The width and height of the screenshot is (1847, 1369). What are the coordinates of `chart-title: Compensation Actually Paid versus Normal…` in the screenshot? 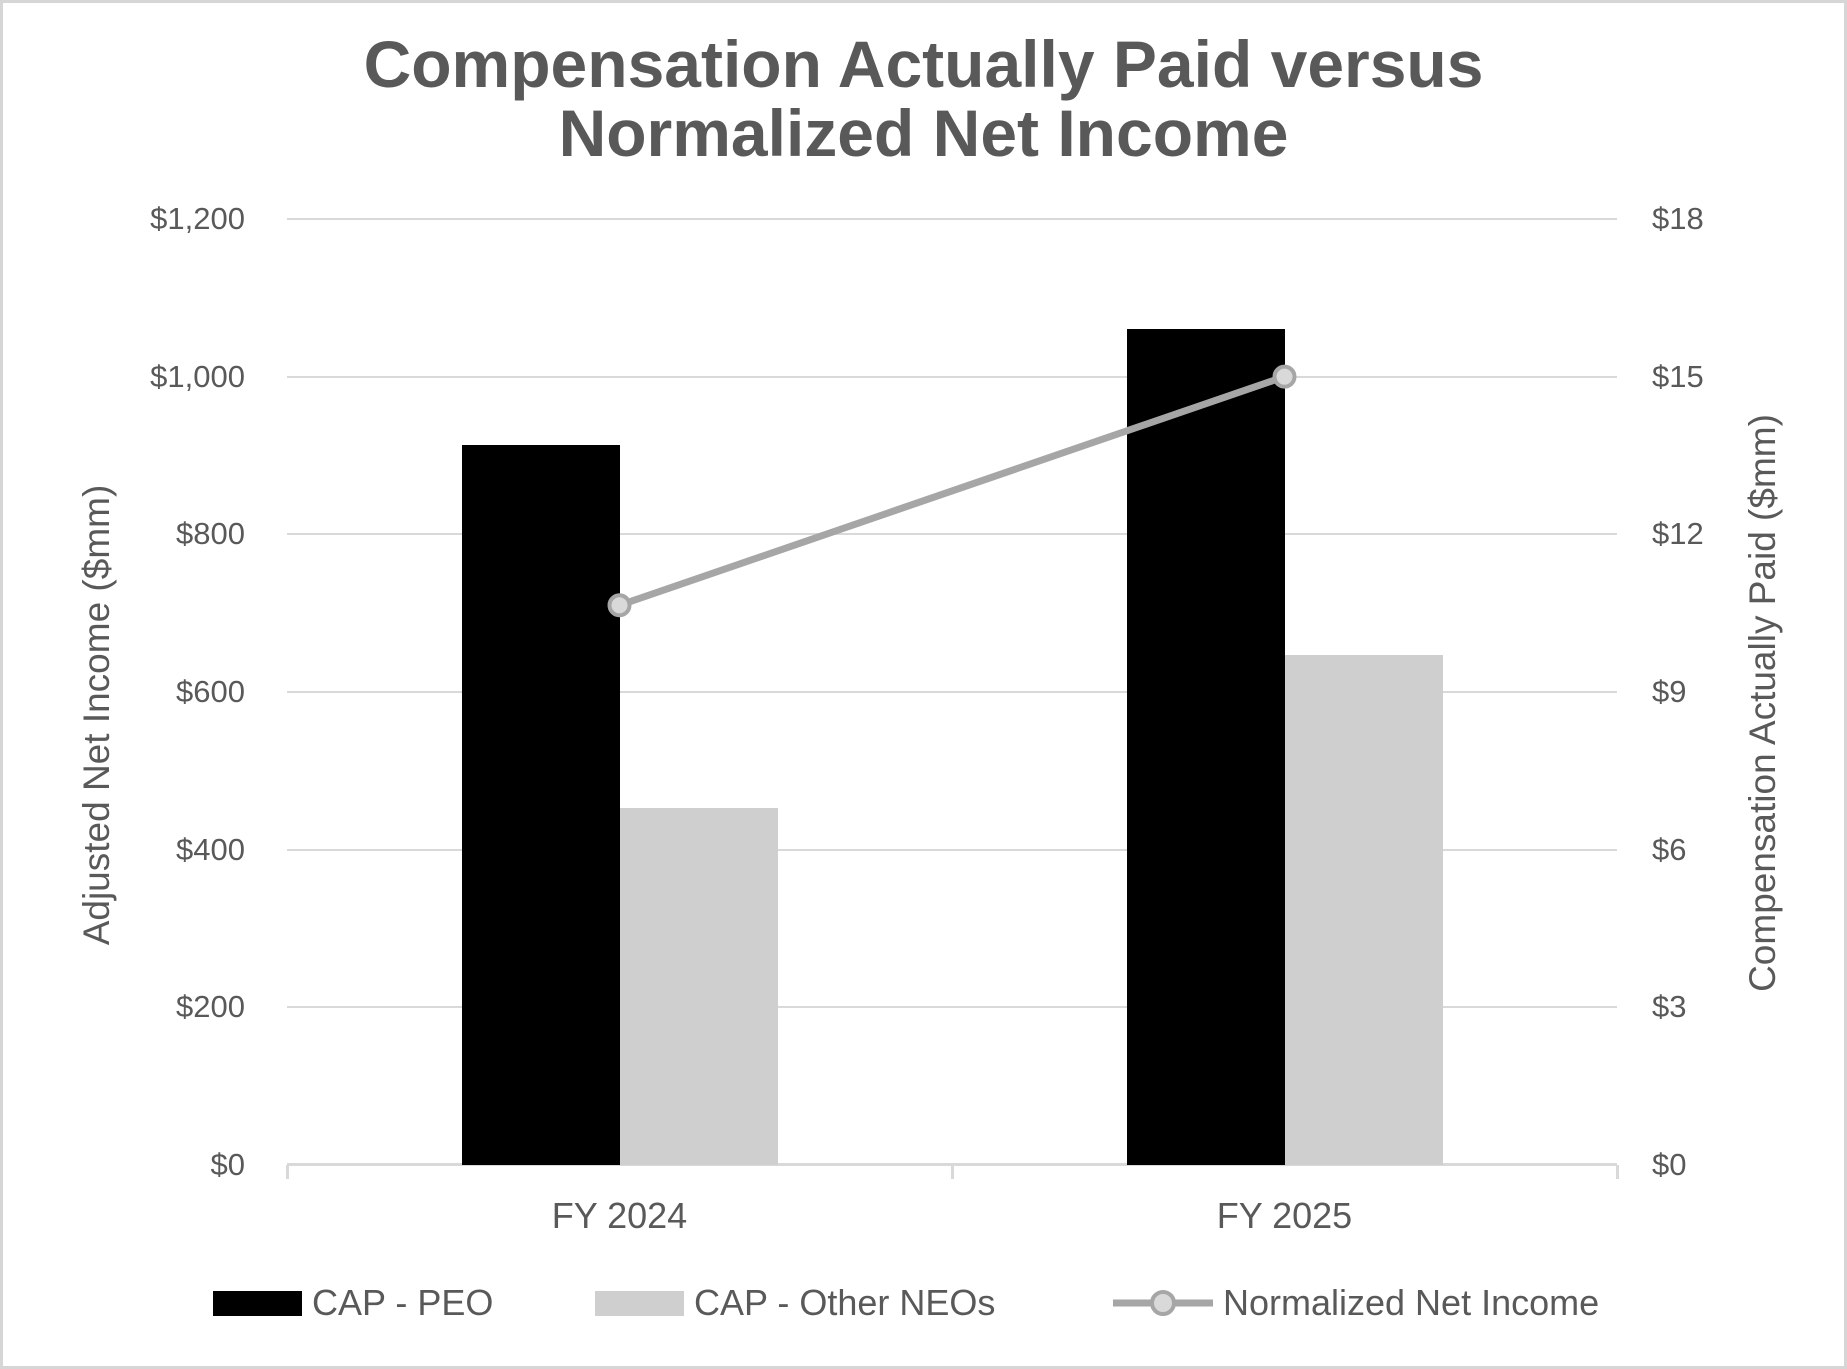 It's located at (923, 99).